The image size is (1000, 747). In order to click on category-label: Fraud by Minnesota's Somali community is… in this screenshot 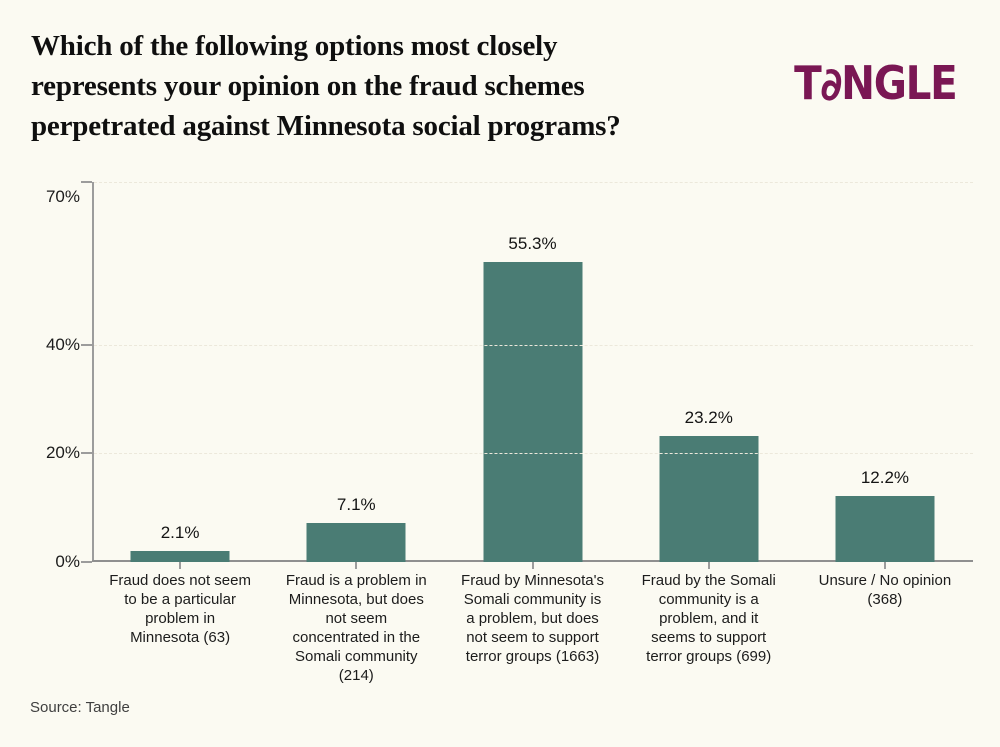, I will do `click(532, 618)`.